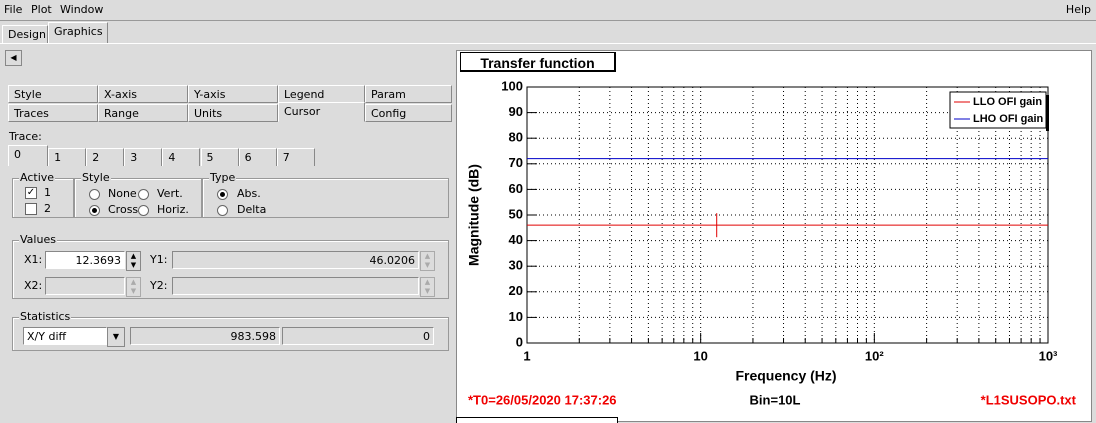 This screenshot has height=423, width=1096. Describe the element at coordinates (13, 9) in the screenshot. I see `menu-item: File` at that location.